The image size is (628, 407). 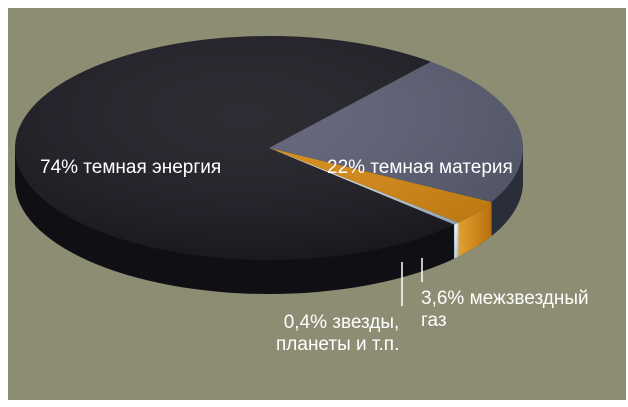 I want to click on slice-label-line: газ, so click(x=434, y=320).